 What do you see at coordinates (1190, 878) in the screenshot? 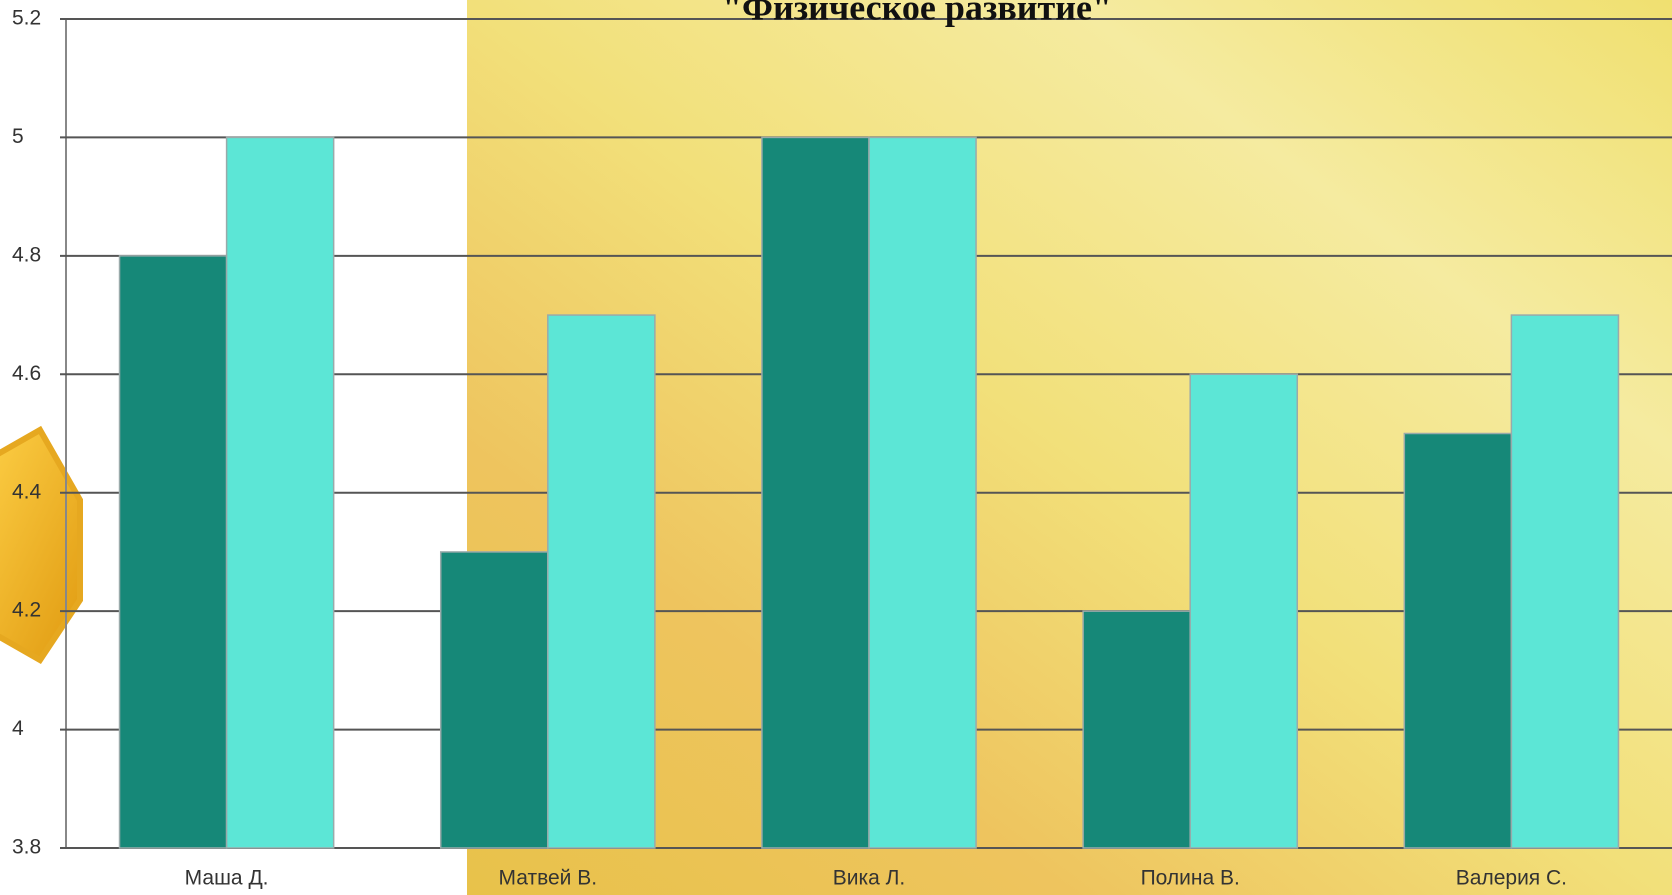
I see `x-tick-label: Полина В.` at bounding box center [1190, 878].